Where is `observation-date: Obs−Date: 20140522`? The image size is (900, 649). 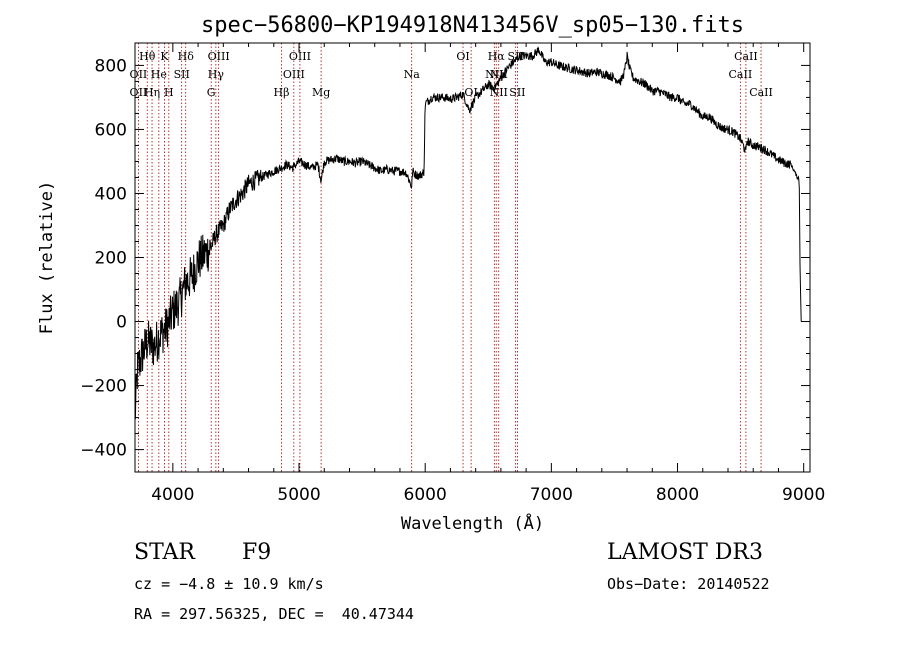 observation-date: Obs−Date: 20140522 is located at coordinates (688, 584).